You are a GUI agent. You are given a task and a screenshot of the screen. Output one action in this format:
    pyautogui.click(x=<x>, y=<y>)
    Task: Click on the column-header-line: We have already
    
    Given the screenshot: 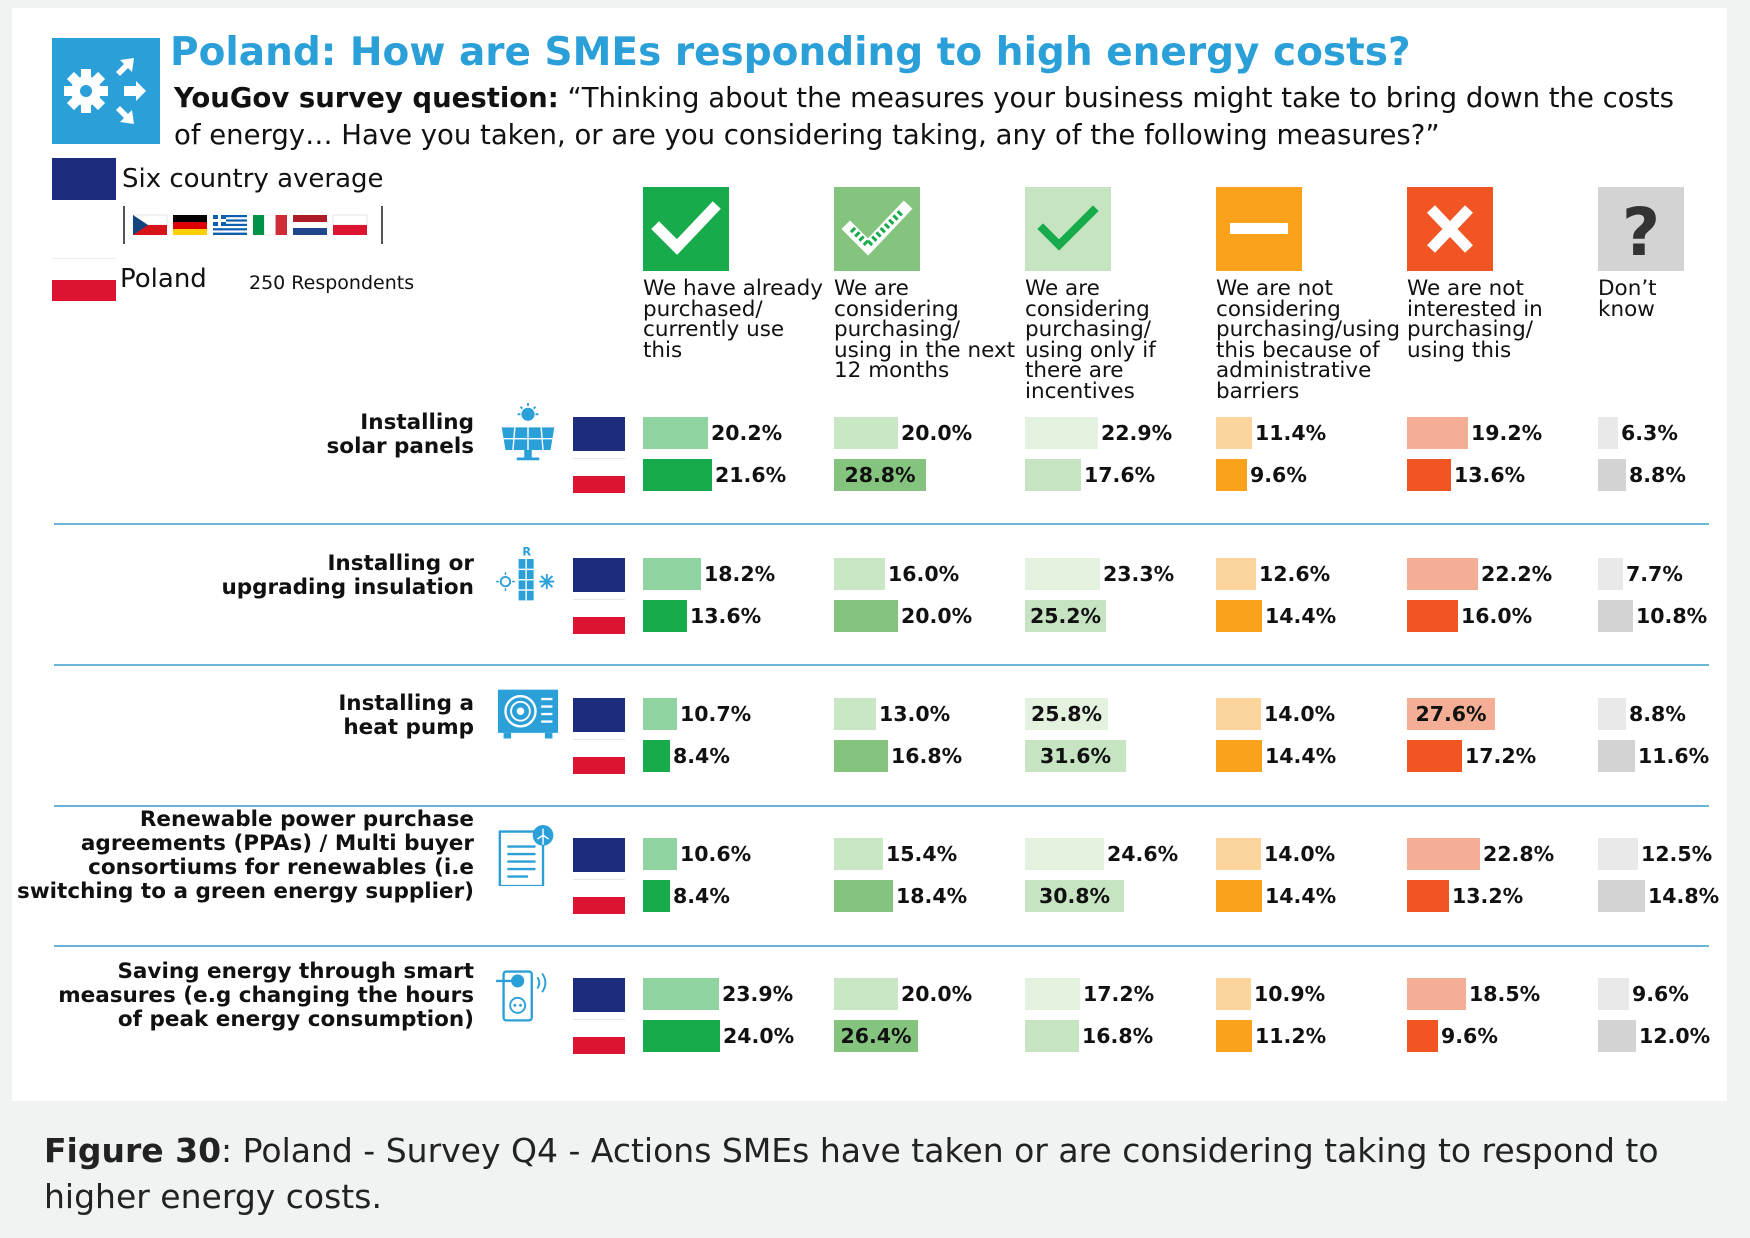 What is the action you would take?
    pyautogui.click(x=733, y=288)
    